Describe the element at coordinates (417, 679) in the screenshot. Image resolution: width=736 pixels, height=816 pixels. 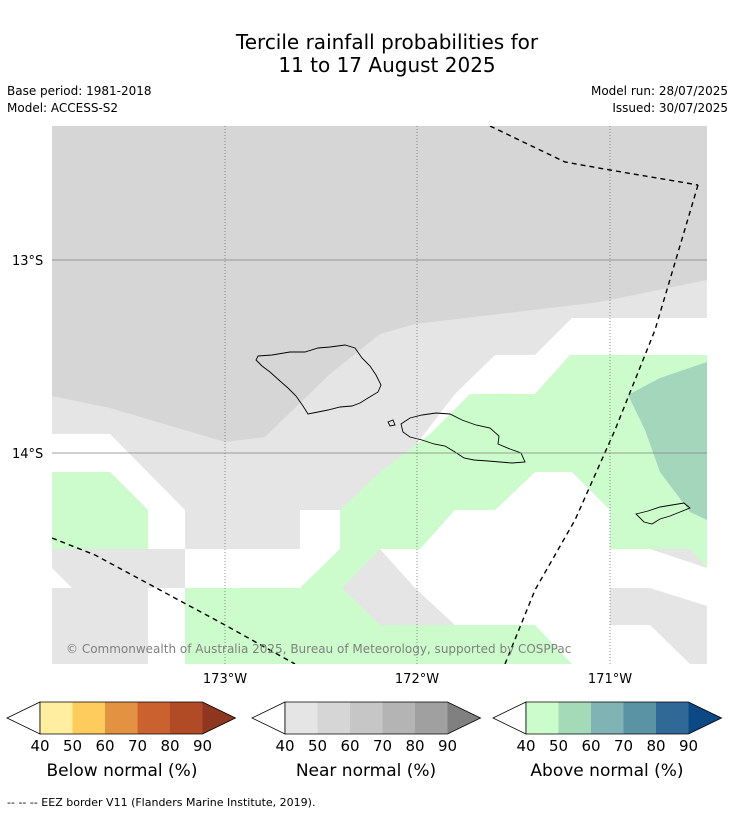
I see `lon-label-172w: 172°W` at that location.